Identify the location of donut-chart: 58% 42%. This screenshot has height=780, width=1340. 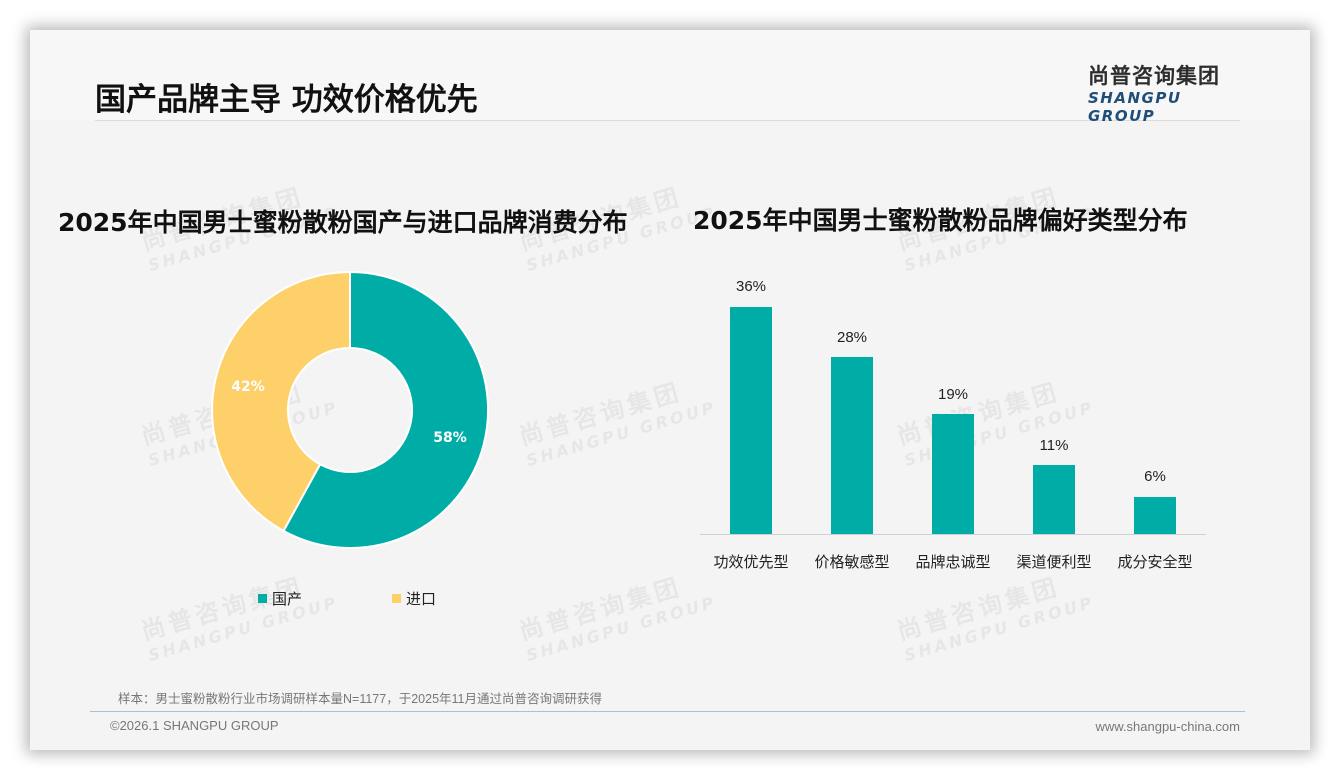
(350, 409).